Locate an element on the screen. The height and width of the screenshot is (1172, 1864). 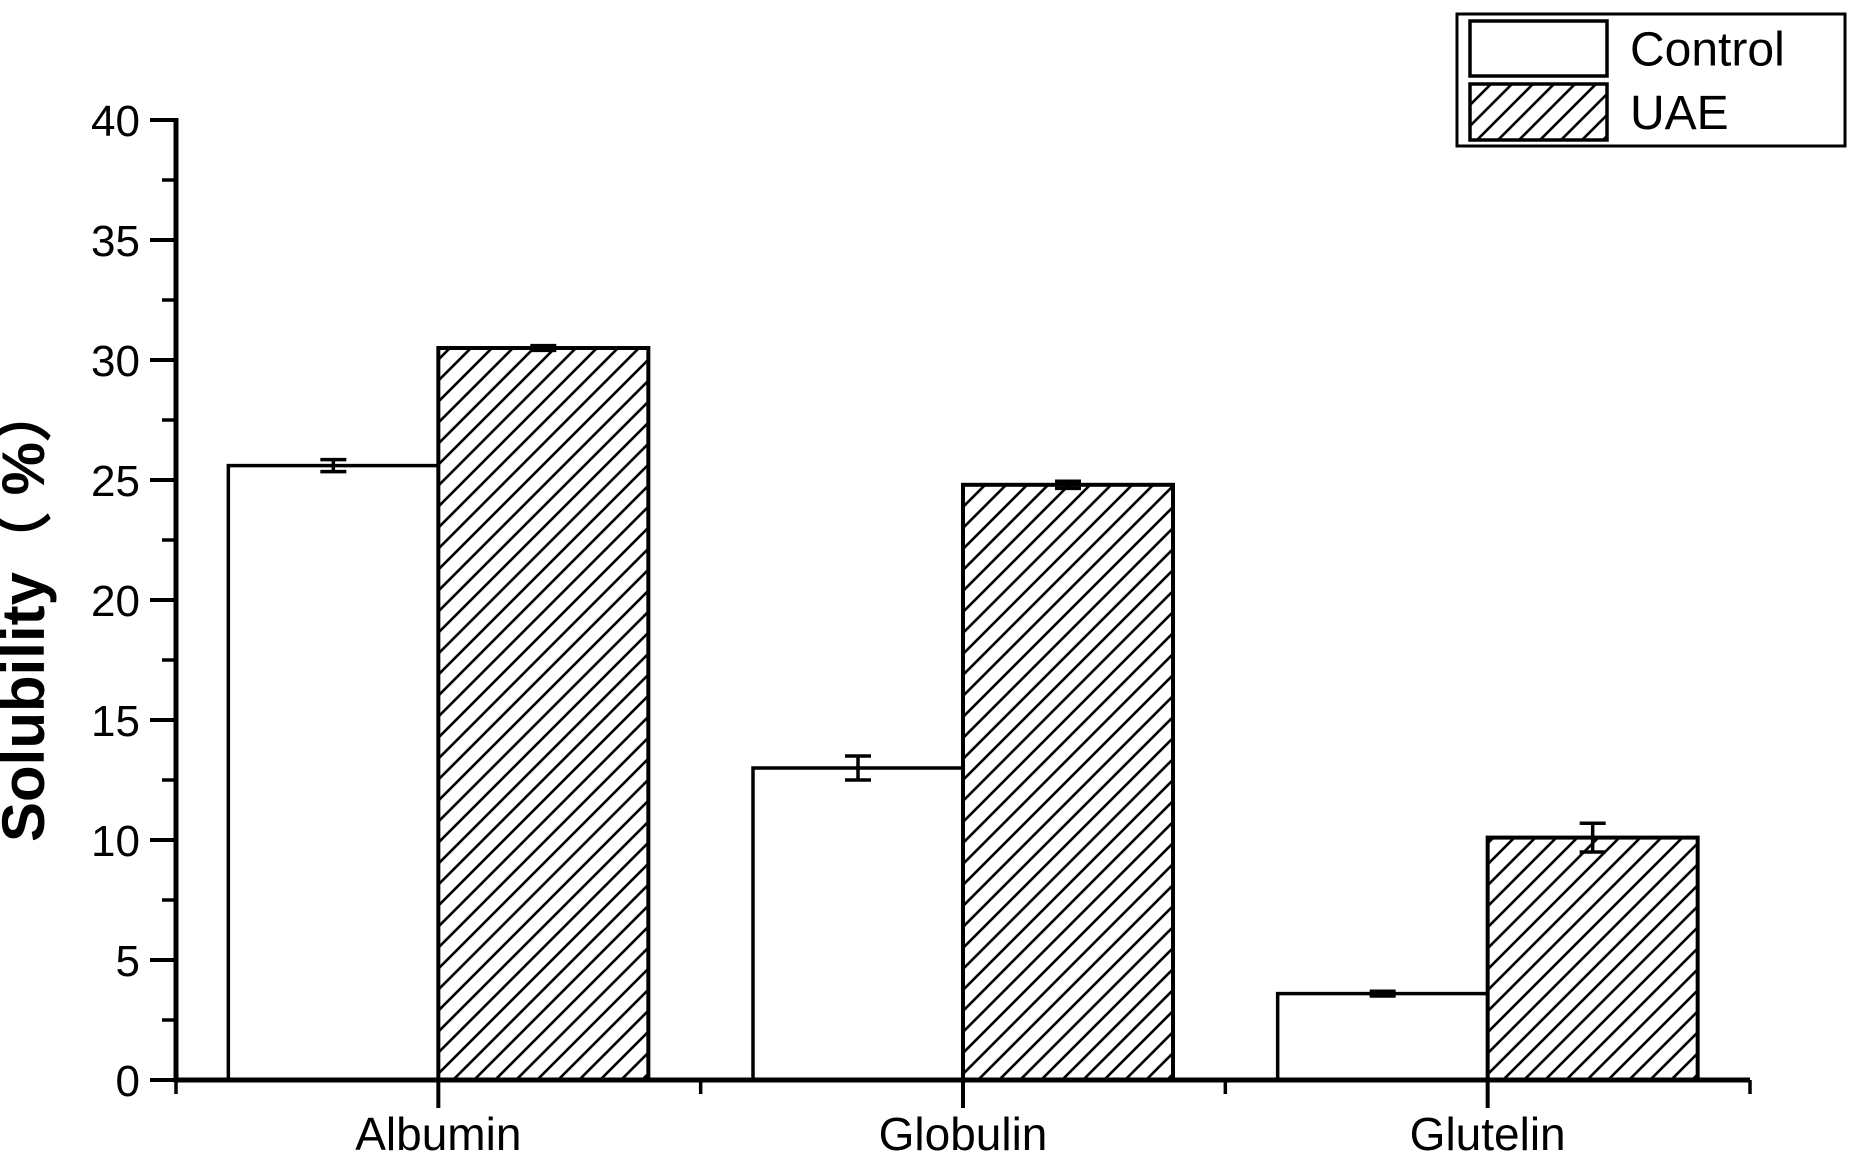
bar-albumin-uae is located at coordinates (543, 714).